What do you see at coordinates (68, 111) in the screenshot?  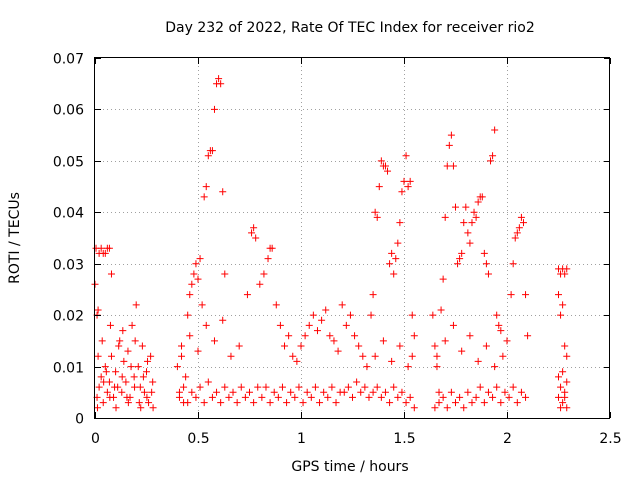 I see `y-tick-label: 0.06` at bounding box center [68, 111].